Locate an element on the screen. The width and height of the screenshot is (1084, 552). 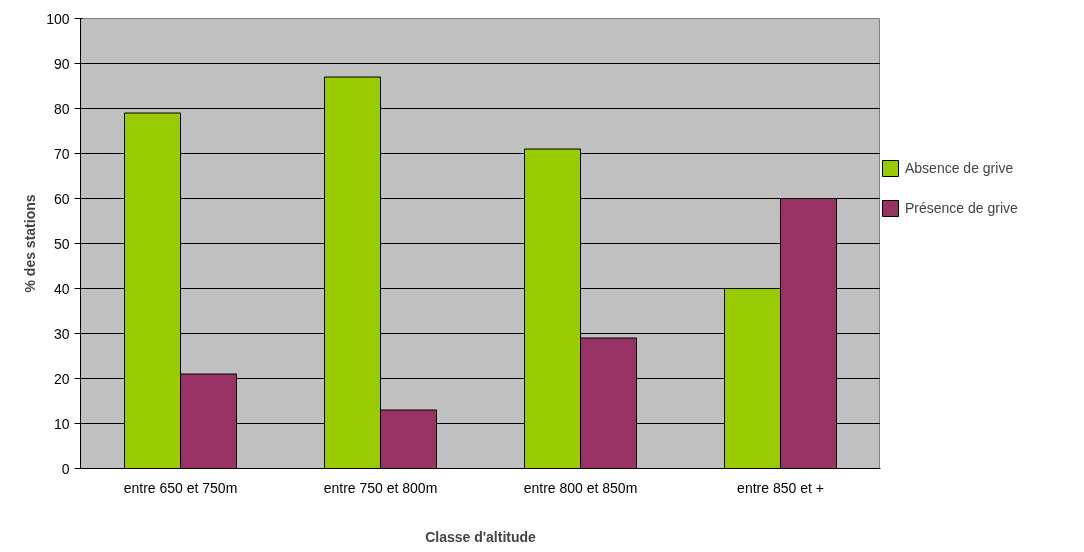
y-tick-label: 20 is located at coordinates (61, 378).